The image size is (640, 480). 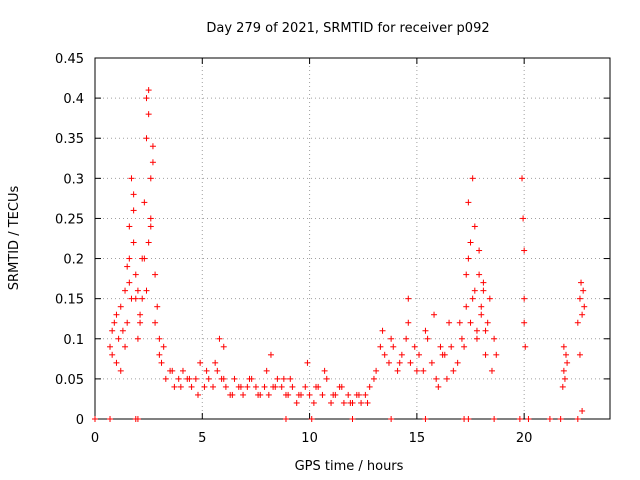 I want to click on y-tick-label: 0.2, so click(x=73, y=260).